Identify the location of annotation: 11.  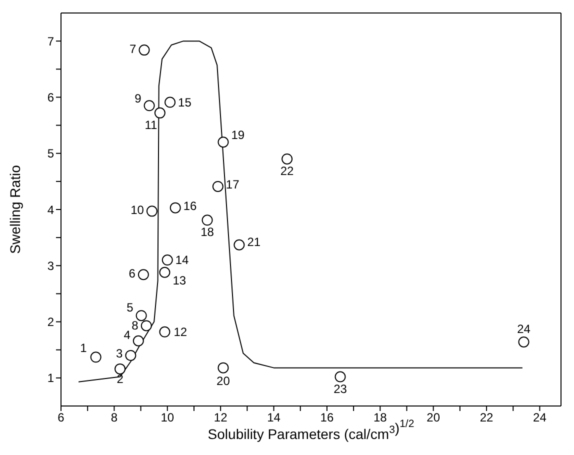
(151, 125).